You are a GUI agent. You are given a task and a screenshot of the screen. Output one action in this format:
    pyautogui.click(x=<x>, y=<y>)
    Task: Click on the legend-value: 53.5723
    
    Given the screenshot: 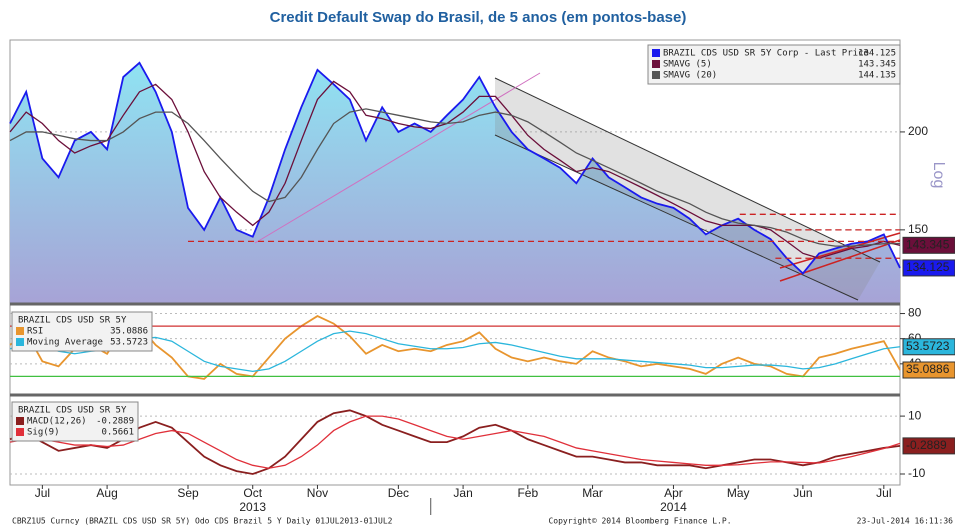 What is the action you would take?
    pyautogui.click(x=129, y=343)
    